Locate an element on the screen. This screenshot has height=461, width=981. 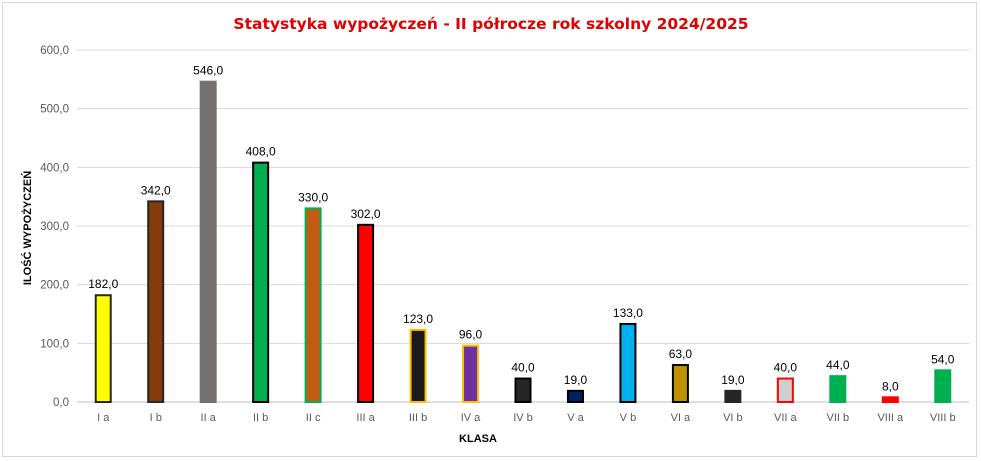
category-label: VIII b is located at coordinates (943, 418).